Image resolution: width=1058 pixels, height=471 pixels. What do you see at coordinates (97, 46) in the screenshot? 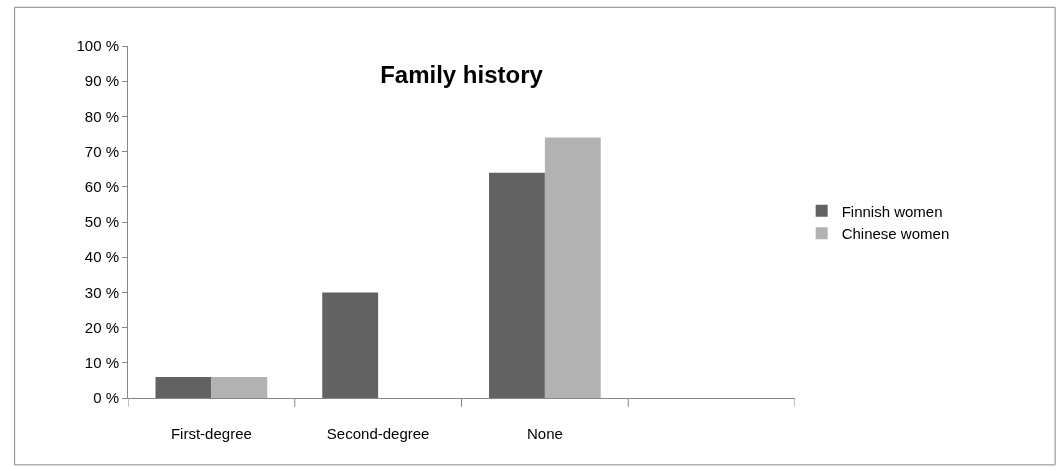
I see `y-tick-label: 100 %` at bounding box center [97, 46].